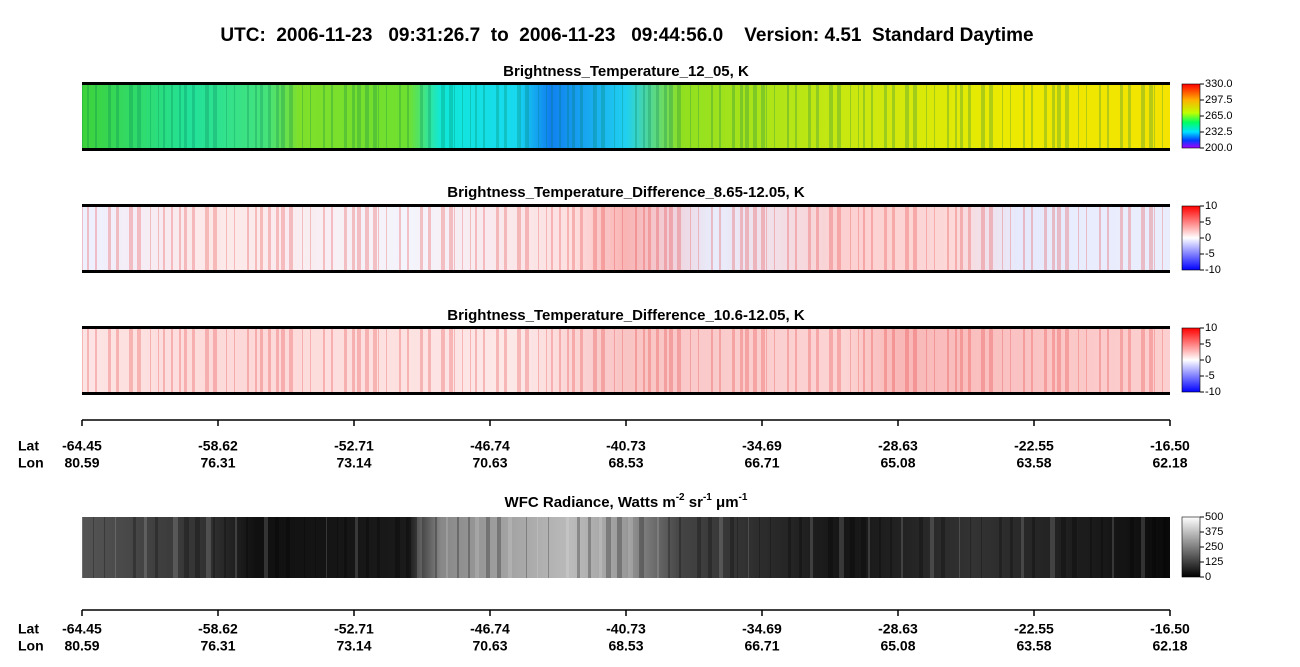 The height and width of the screenshot is (667, 1300). I want to click on lon-value: 70.63, so click(489, 646).